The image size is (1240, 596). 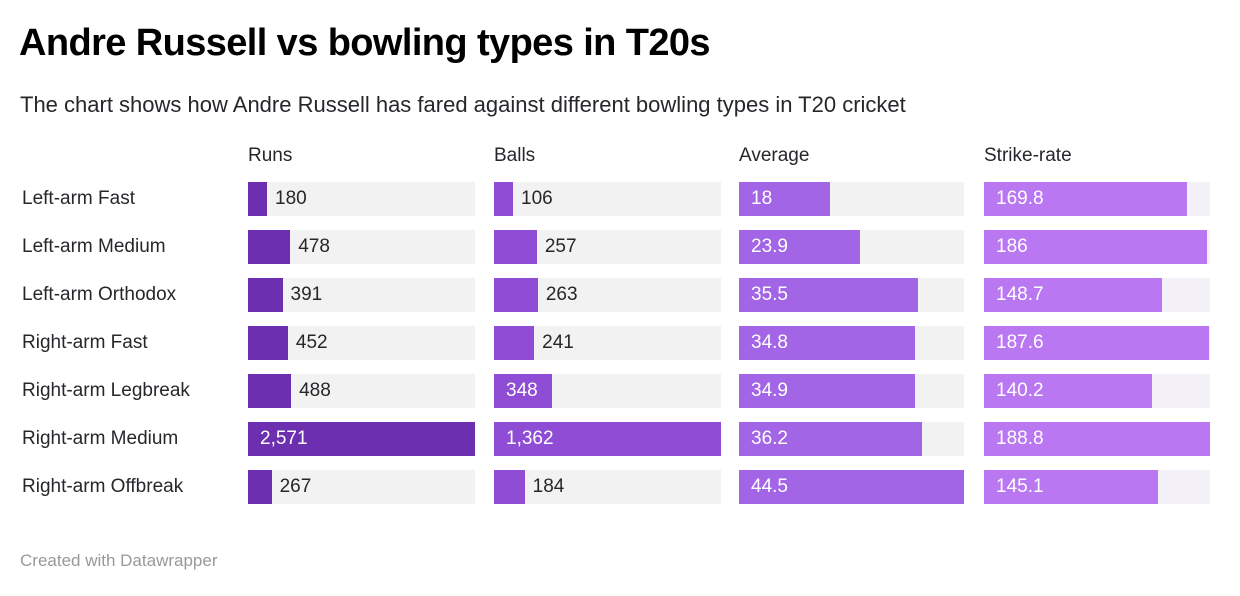 What do you see at coordinates (1012, 246) in the screenshot?
I see `bar-value-strike_rate: 186` at bounding box center [1012, 246].